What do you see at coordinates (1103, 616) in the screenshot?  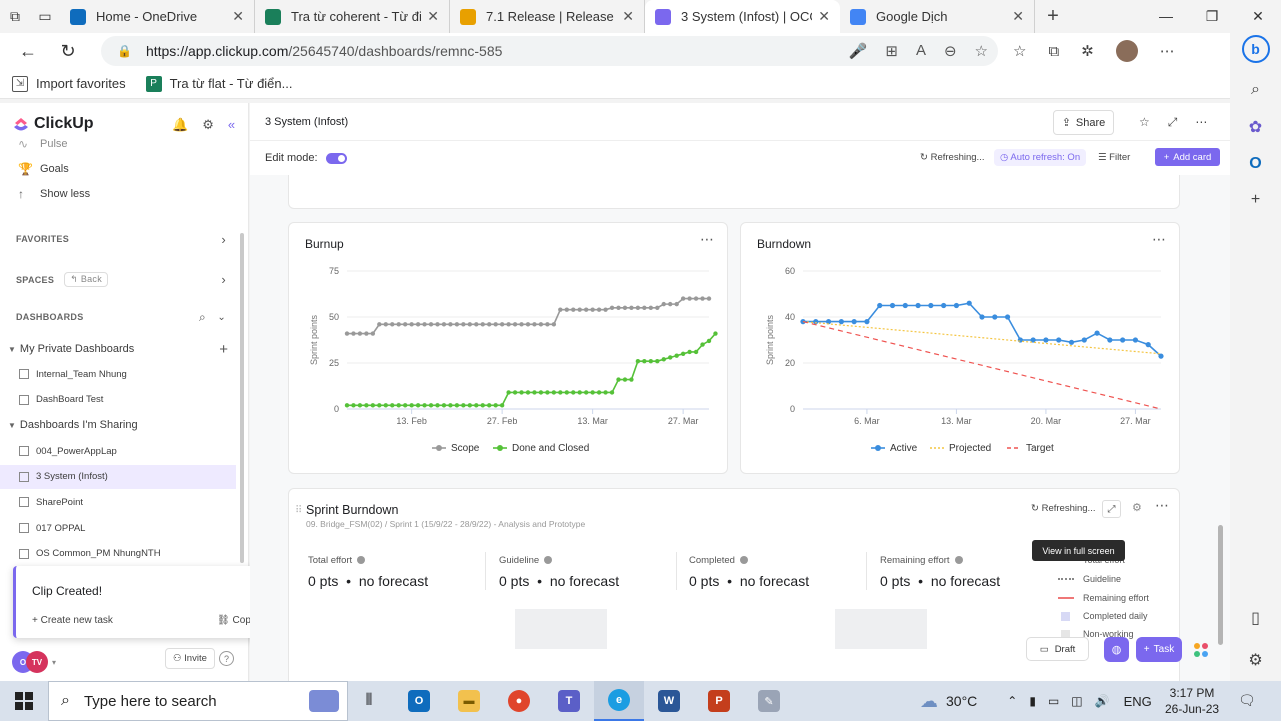 I see `legend-item: Completed daily` at bounding box center [1103, 616].